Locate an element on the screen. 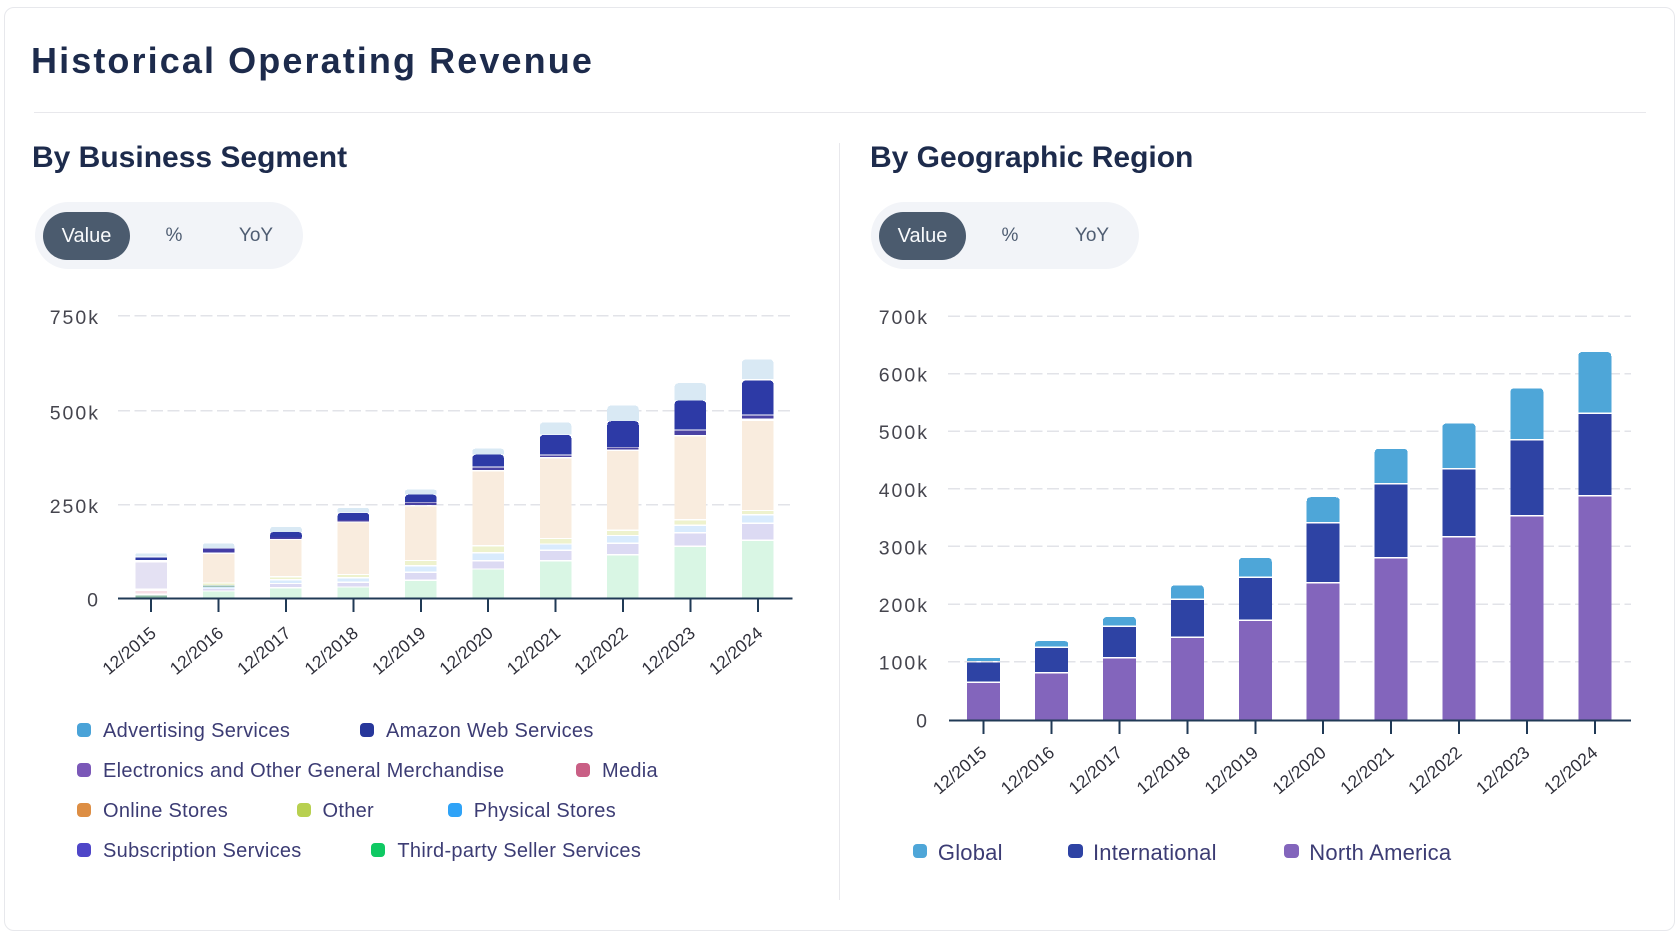 Image resolution: width=1678 pixels, height=938 pixels. svg-text: 300k is located at coordinates (904, 548).